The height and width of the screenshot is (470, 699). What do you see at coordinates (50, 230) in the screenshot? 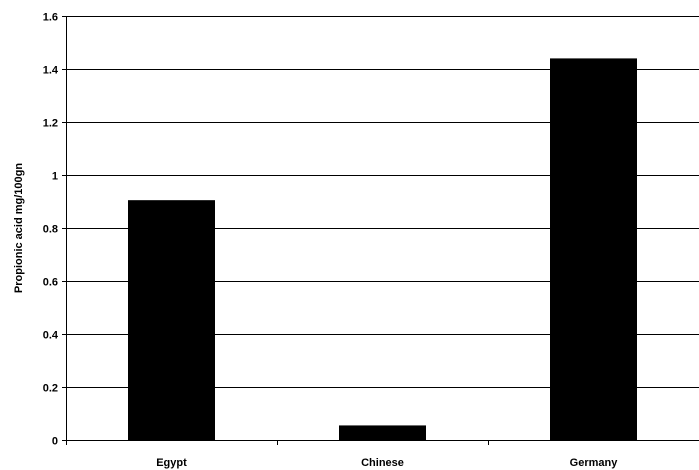
I see `y-tick-label: 0.8` at bounding box center [50, 230].